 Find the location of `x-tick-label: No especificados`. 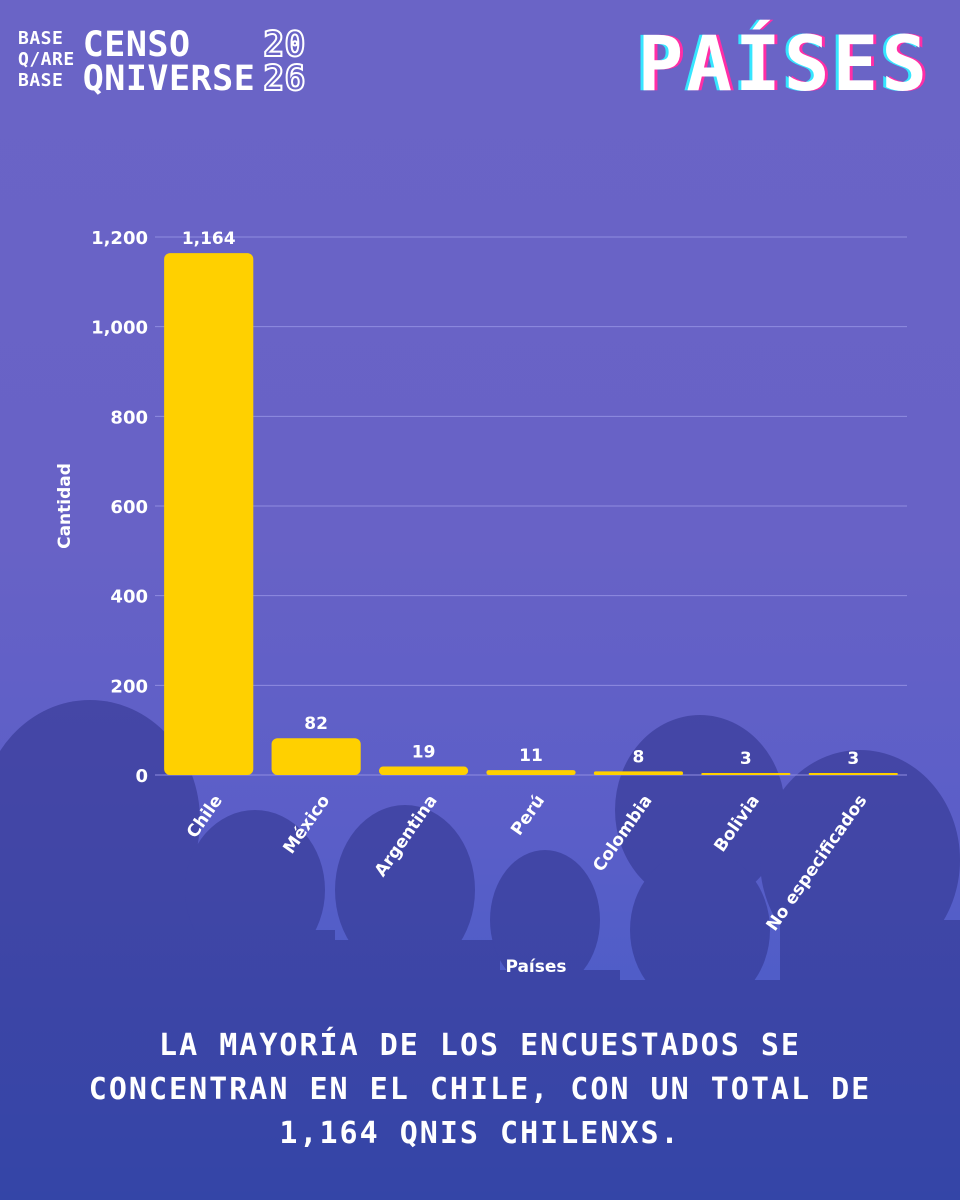

x-tick-label: No especificados is located at coordinates (817, 863).